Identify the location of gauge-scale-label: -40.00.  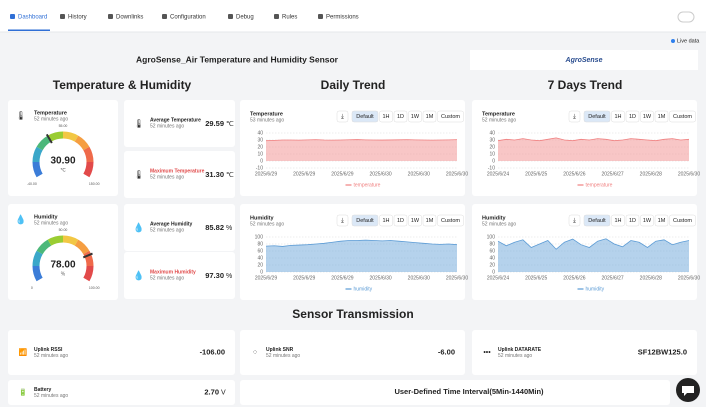
(32, 184).